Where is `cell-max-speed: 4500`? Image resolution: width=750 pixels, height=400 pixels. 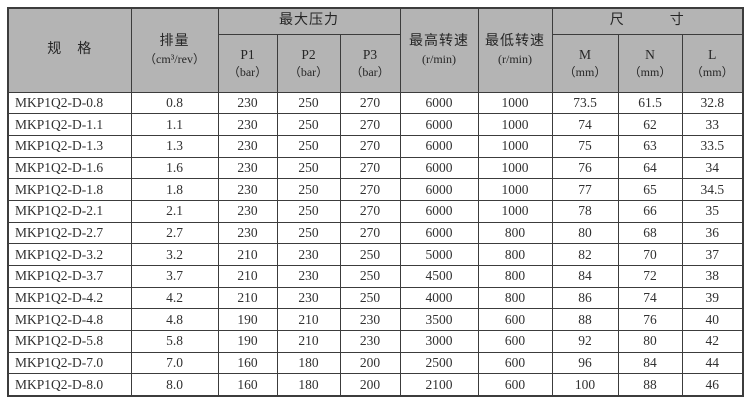
cell-max-speed: 4500 is located at coordinates (439, 276).